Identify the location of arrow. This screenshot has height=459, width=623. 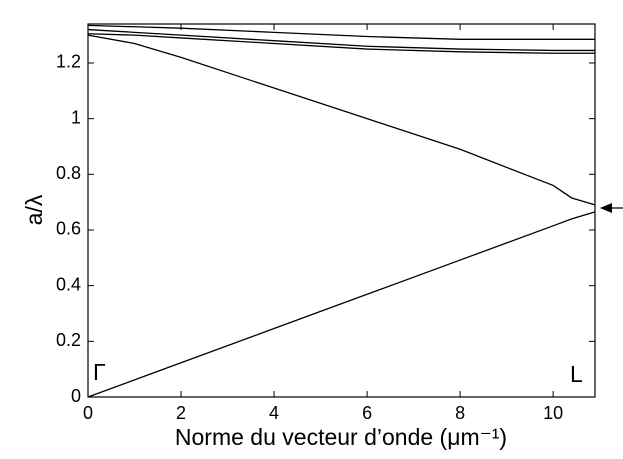
(611, 208).